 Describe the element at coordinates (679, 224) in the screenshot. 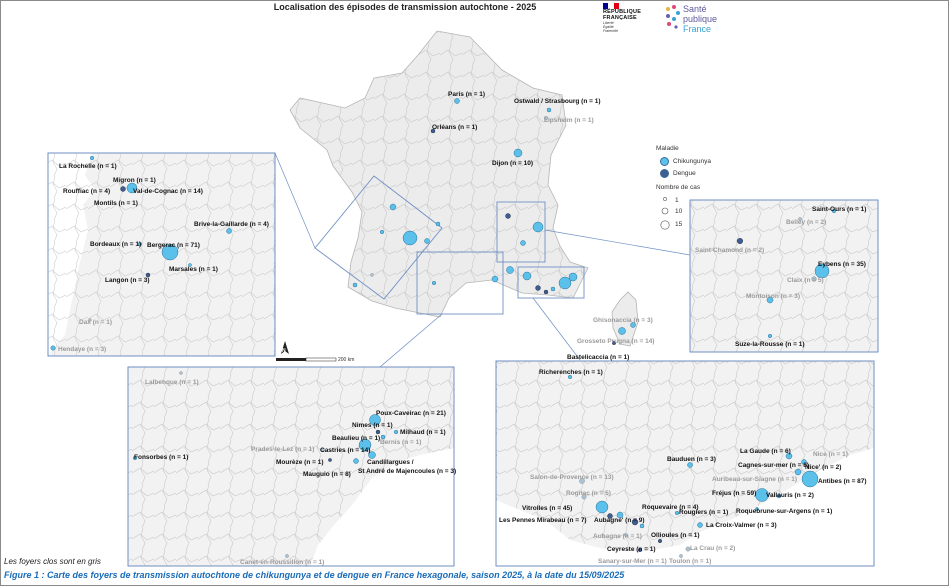

I see `legend-size-15: 15` at that location.